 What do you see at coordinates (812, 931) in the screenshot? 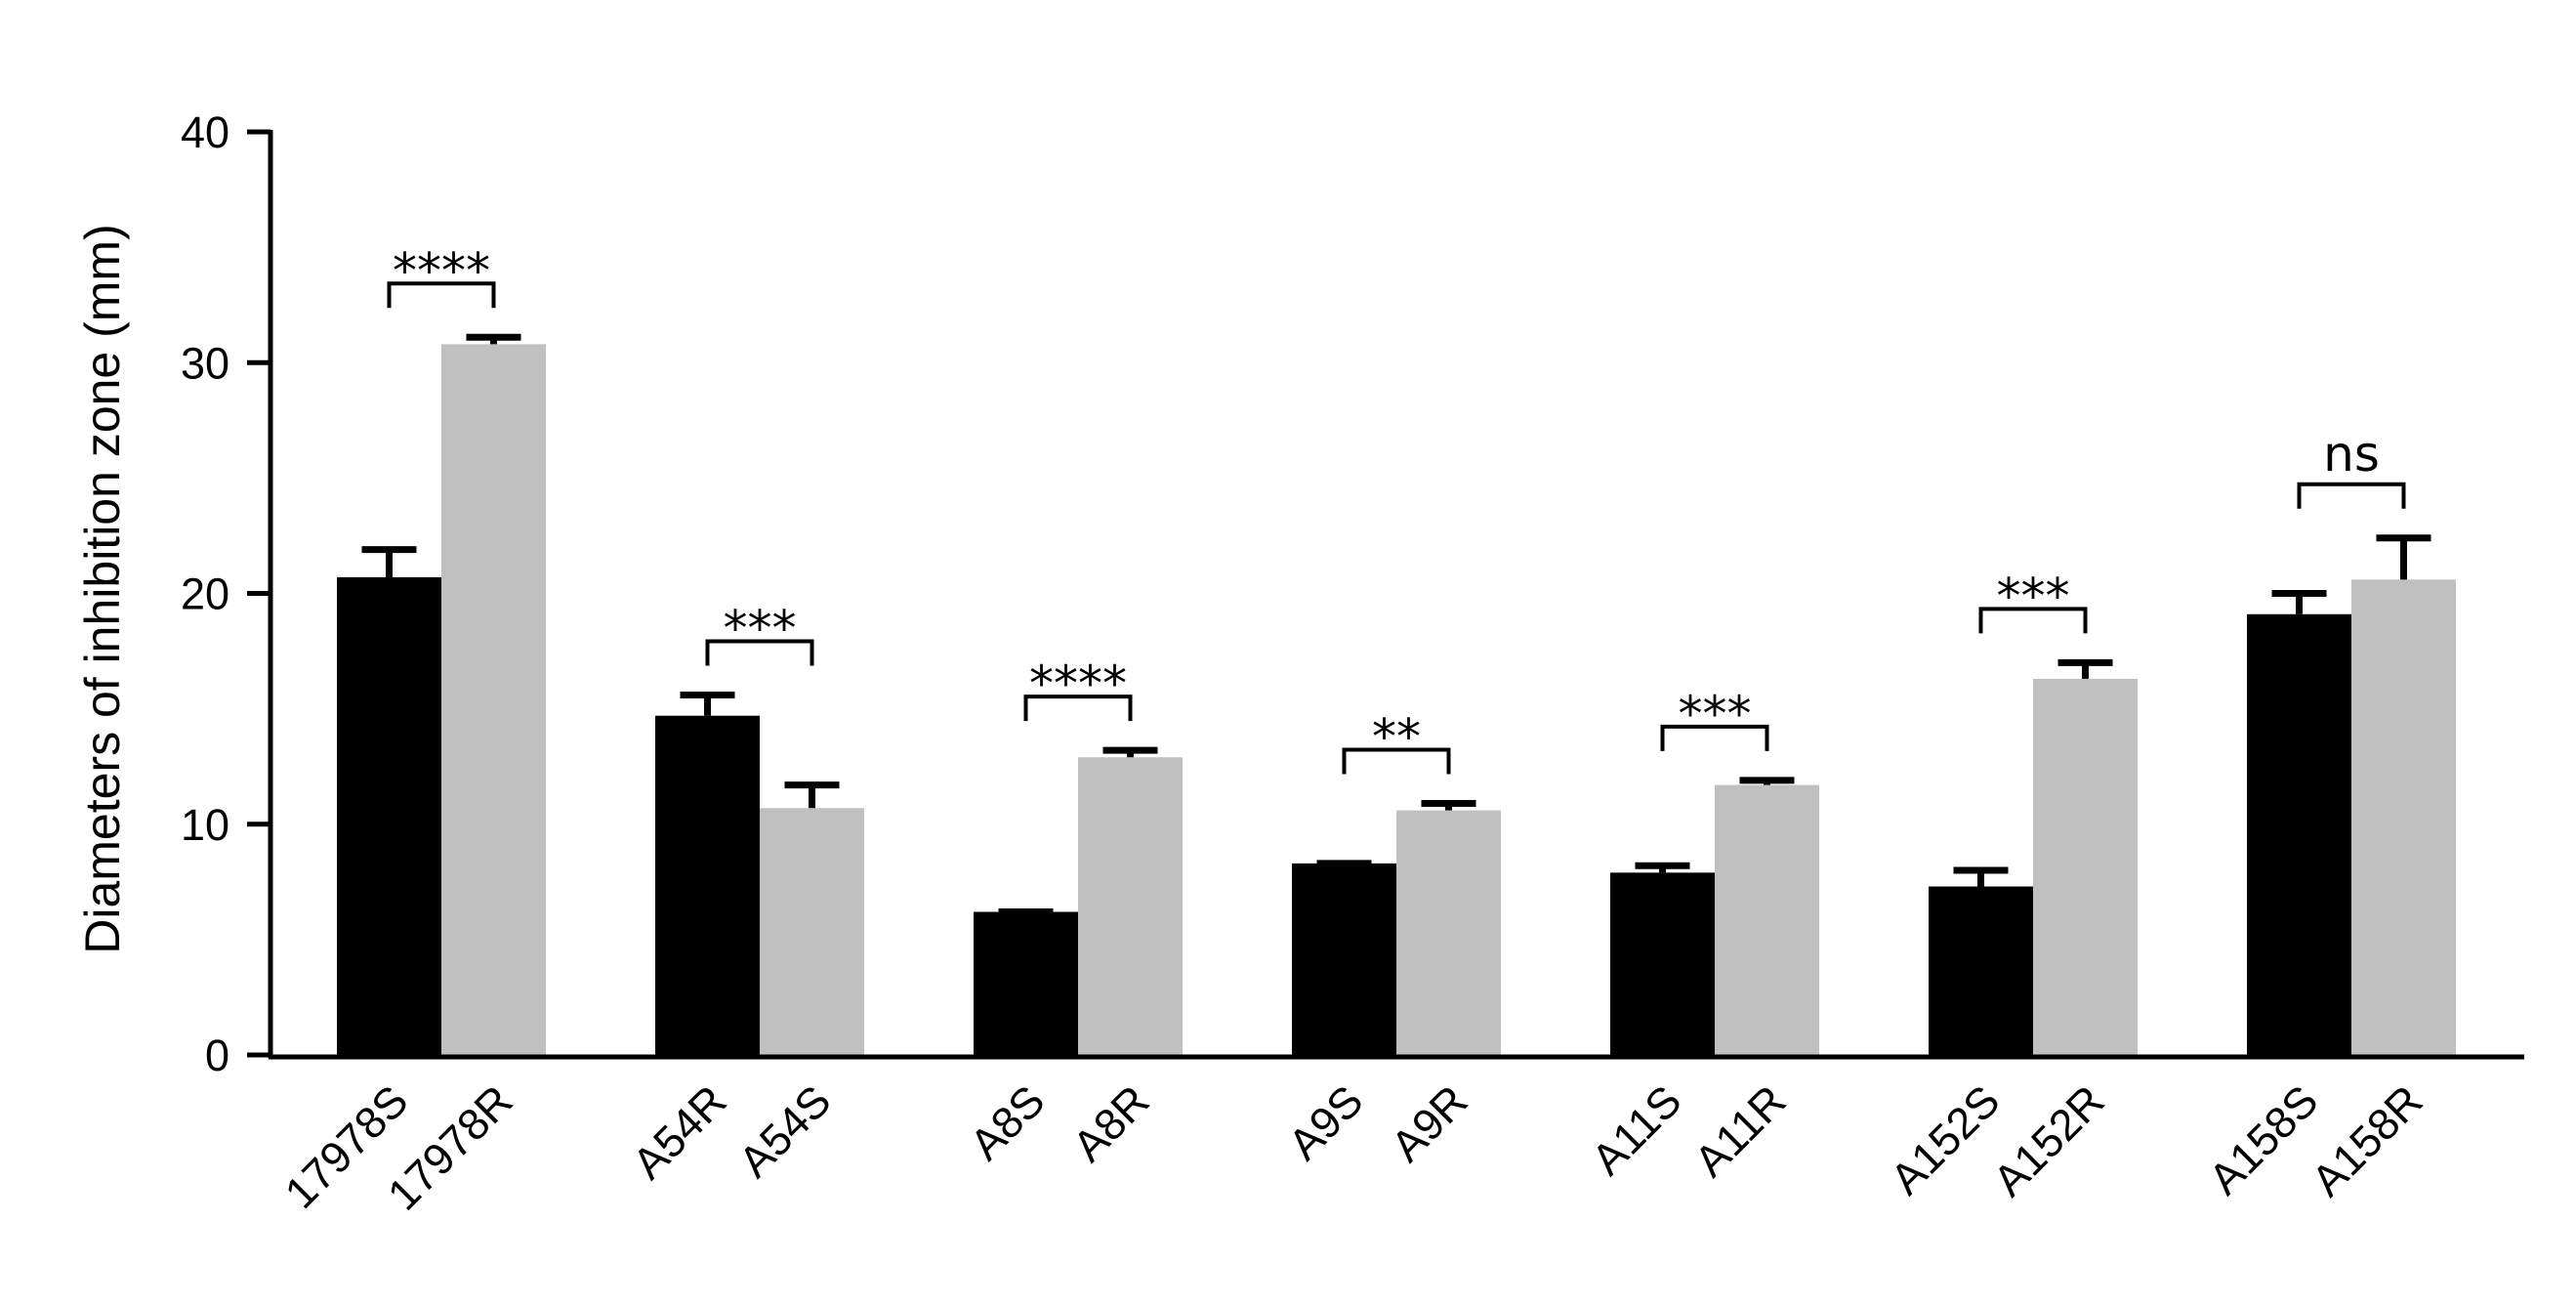
I see `bar-A54S` at bounding box center [812, 931].